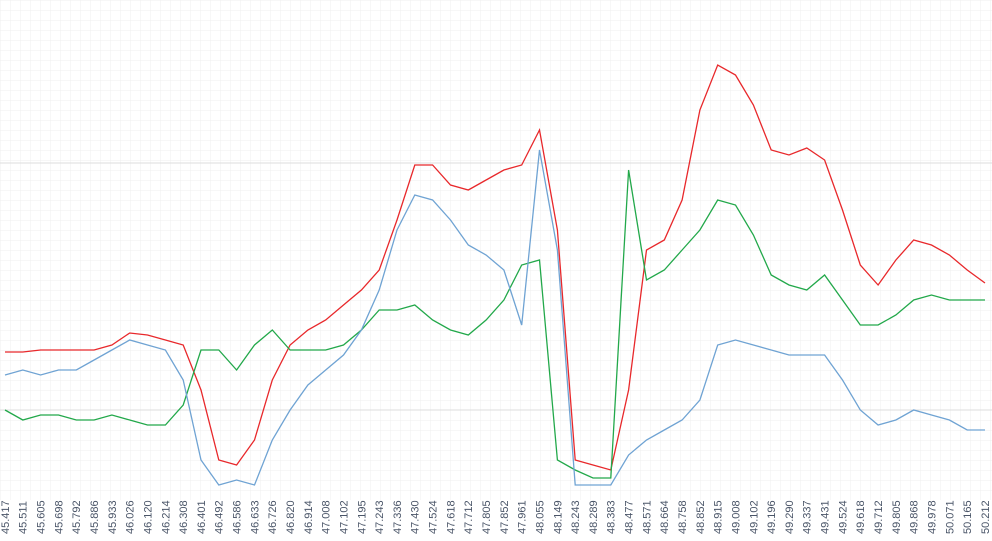 The image size is (992, 541). What do you see at coordinates (915, 517) in the screenshot?
I see `x-tick-label: 49.868` at bounding box center [915, 517].